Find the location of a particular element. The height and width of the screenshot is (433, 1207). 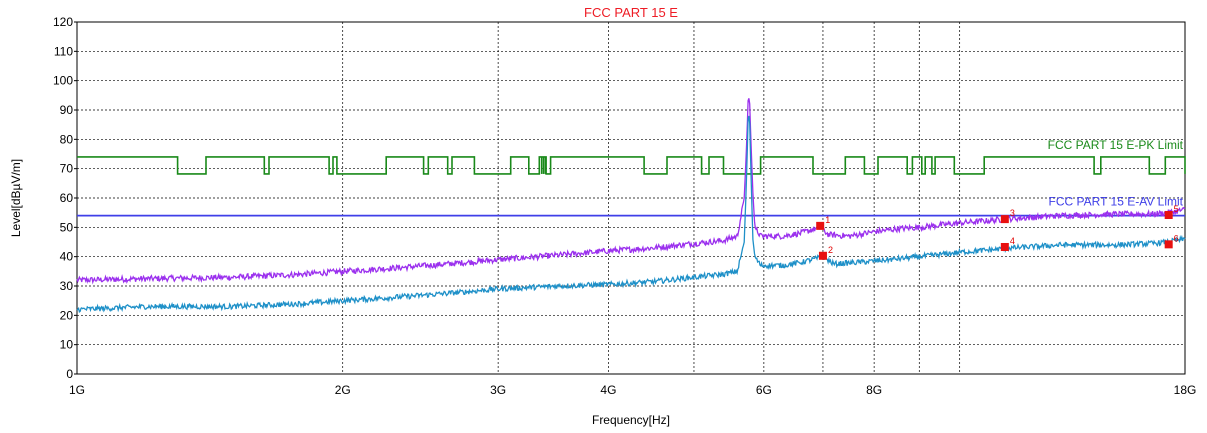

y-tick-label: 60 is located at coordinates (67, 198).